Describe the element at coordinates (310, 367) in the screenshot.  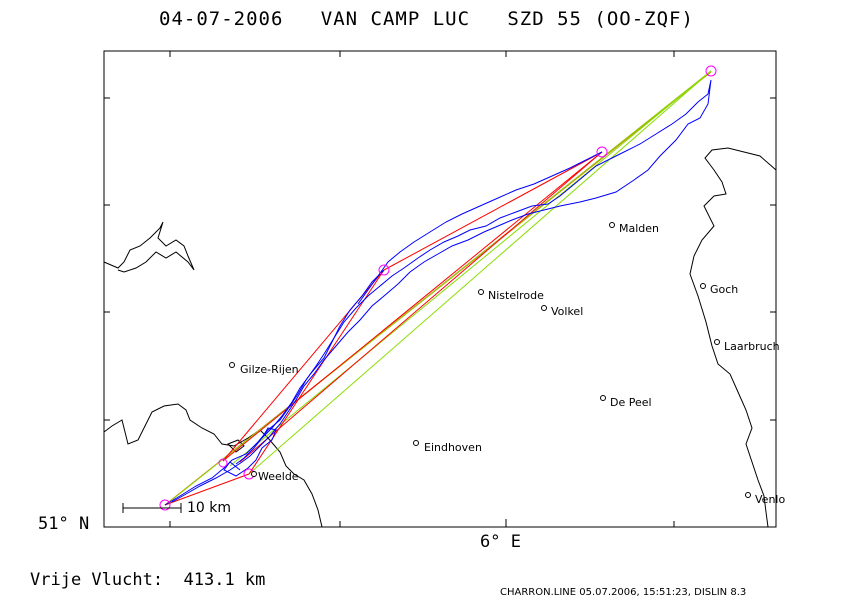
I see `track-leg2` at that location.